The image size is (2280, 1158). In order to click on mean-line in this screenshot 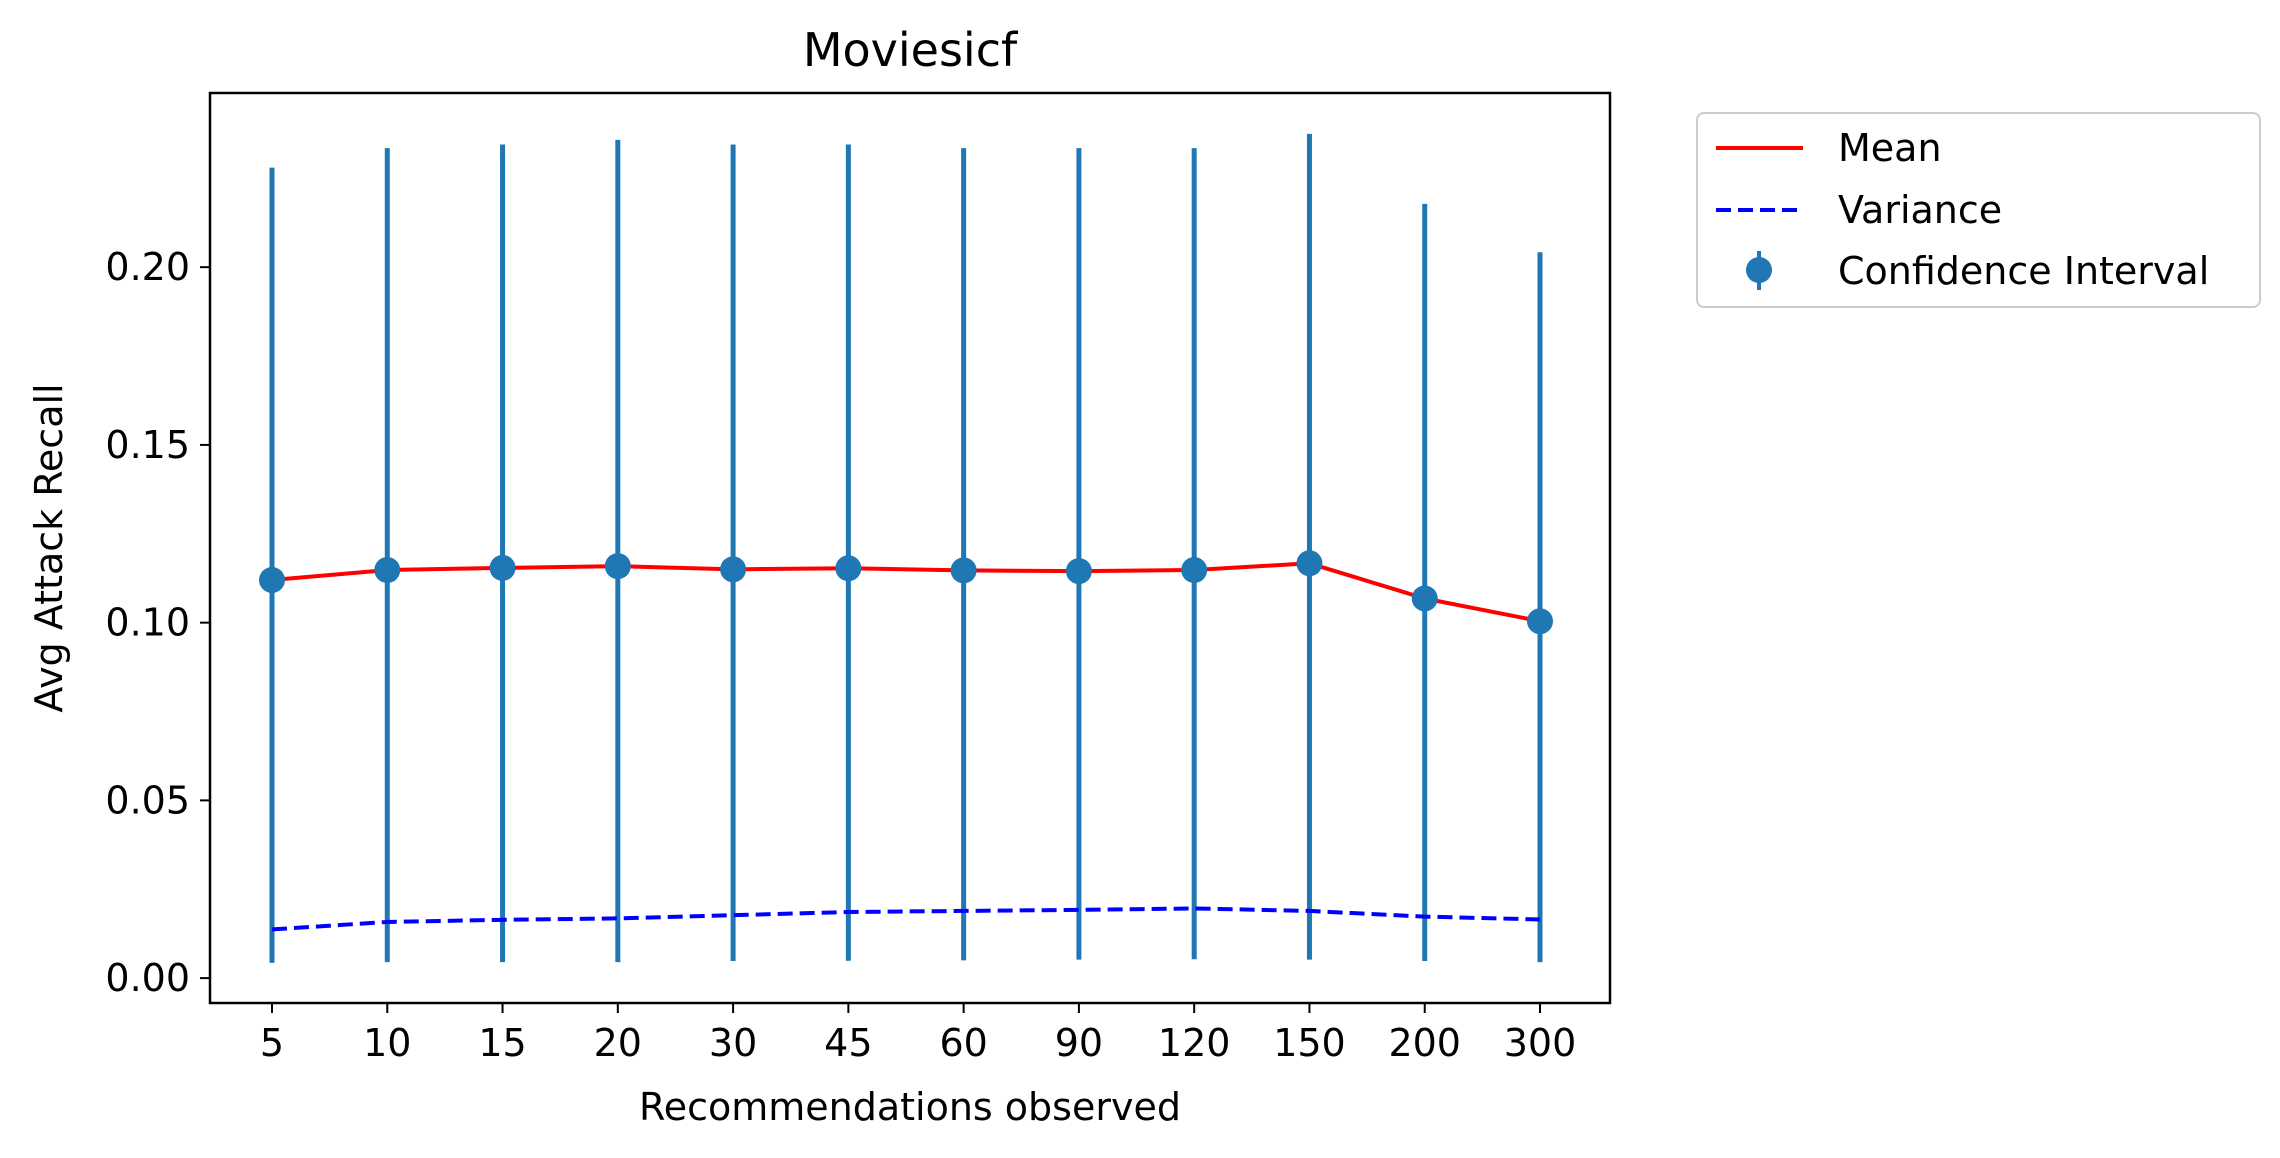, I will do `click(906, 592)`.